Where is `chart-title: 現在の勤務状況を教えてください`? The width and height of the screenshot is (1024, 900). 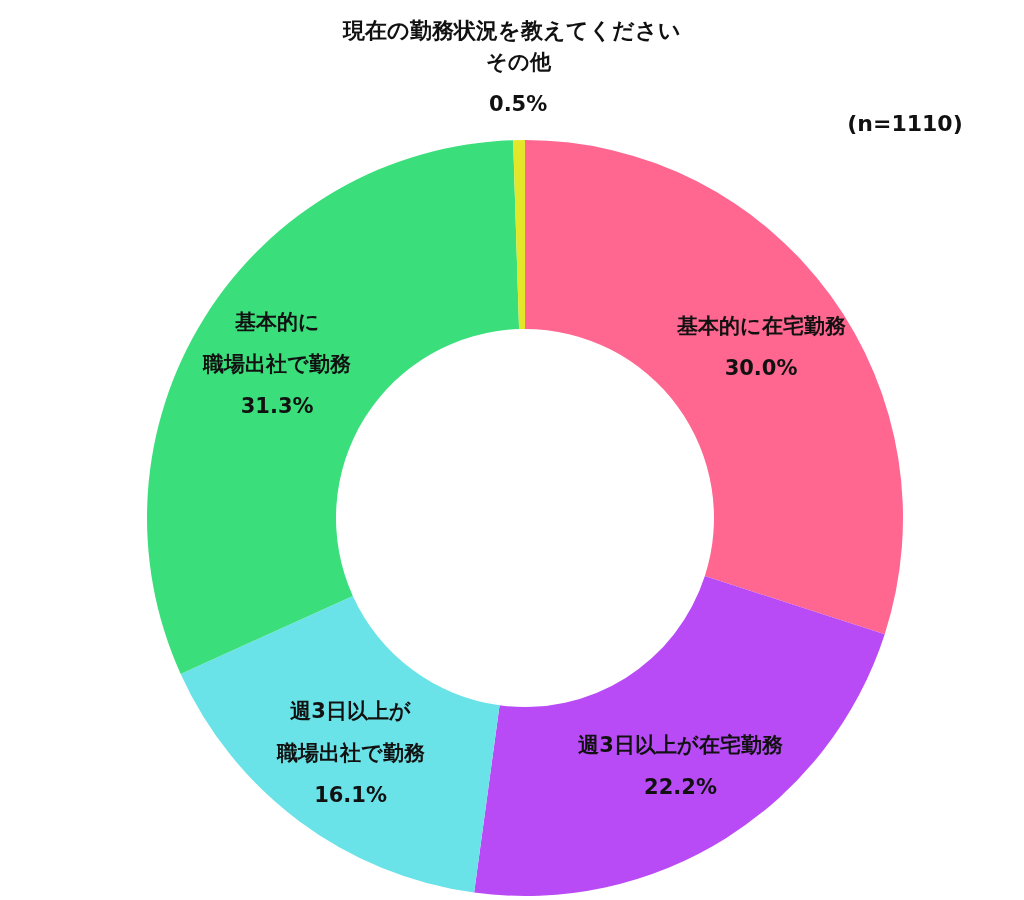 chart-title: 現在の勤務状況を教えてください is located at coordinates (511, 30).